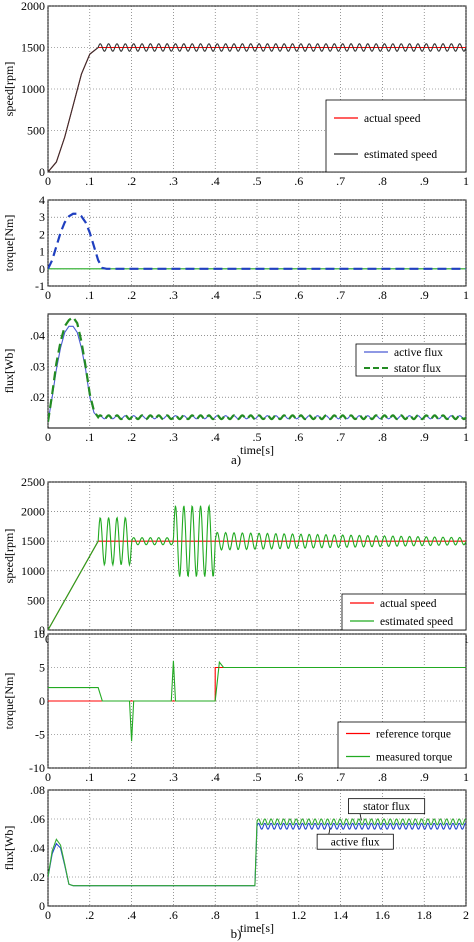 This screenshot has height=942, width=474. What do you see at coordinates (40, 286) in the screenshot?
I see `y-tick-label: -1` at bounding box center [40, 286].